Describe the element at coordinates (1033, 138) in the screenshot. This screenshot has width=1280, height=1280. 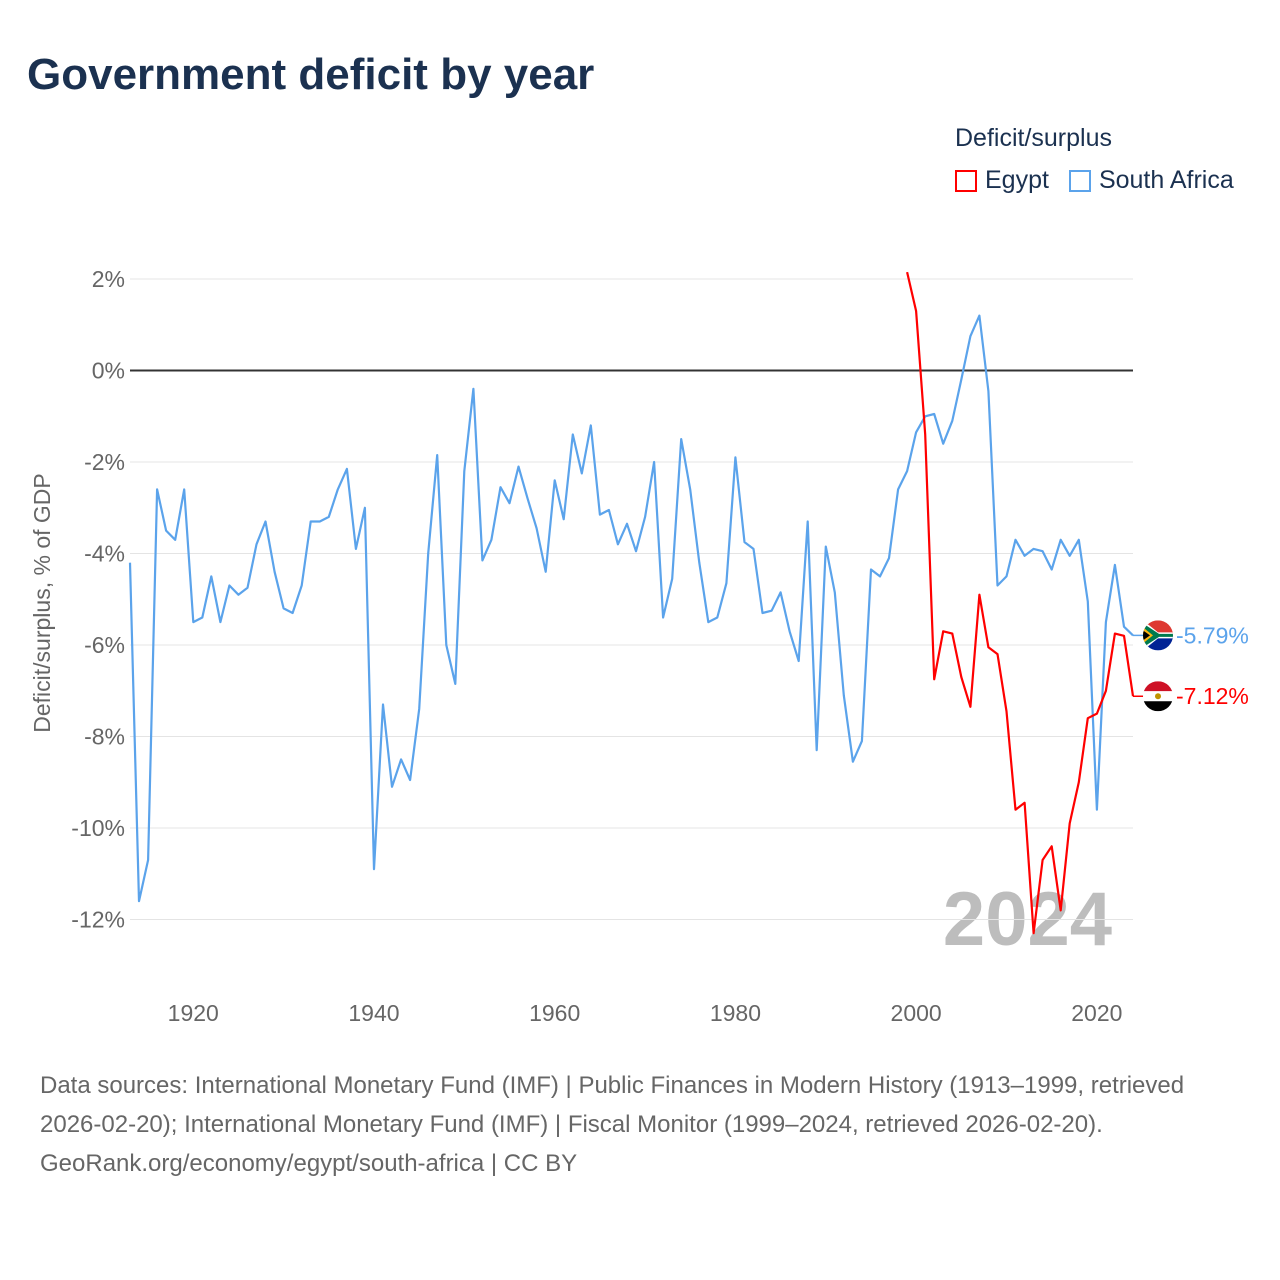
I see `legend-title: Deficit/surplus` at that location.